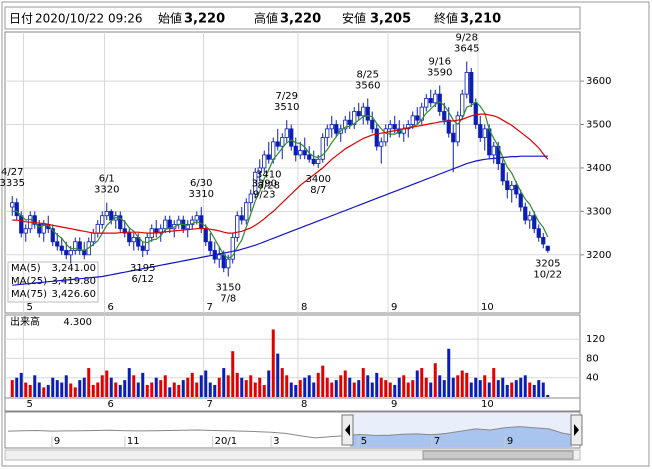 Image resolution: width=652 pixels, height=469 pixels. What do you see at coordinates (547, 264) in the screenshot?
I see `annotation-value: 3205` at bounding box center [547, 264].